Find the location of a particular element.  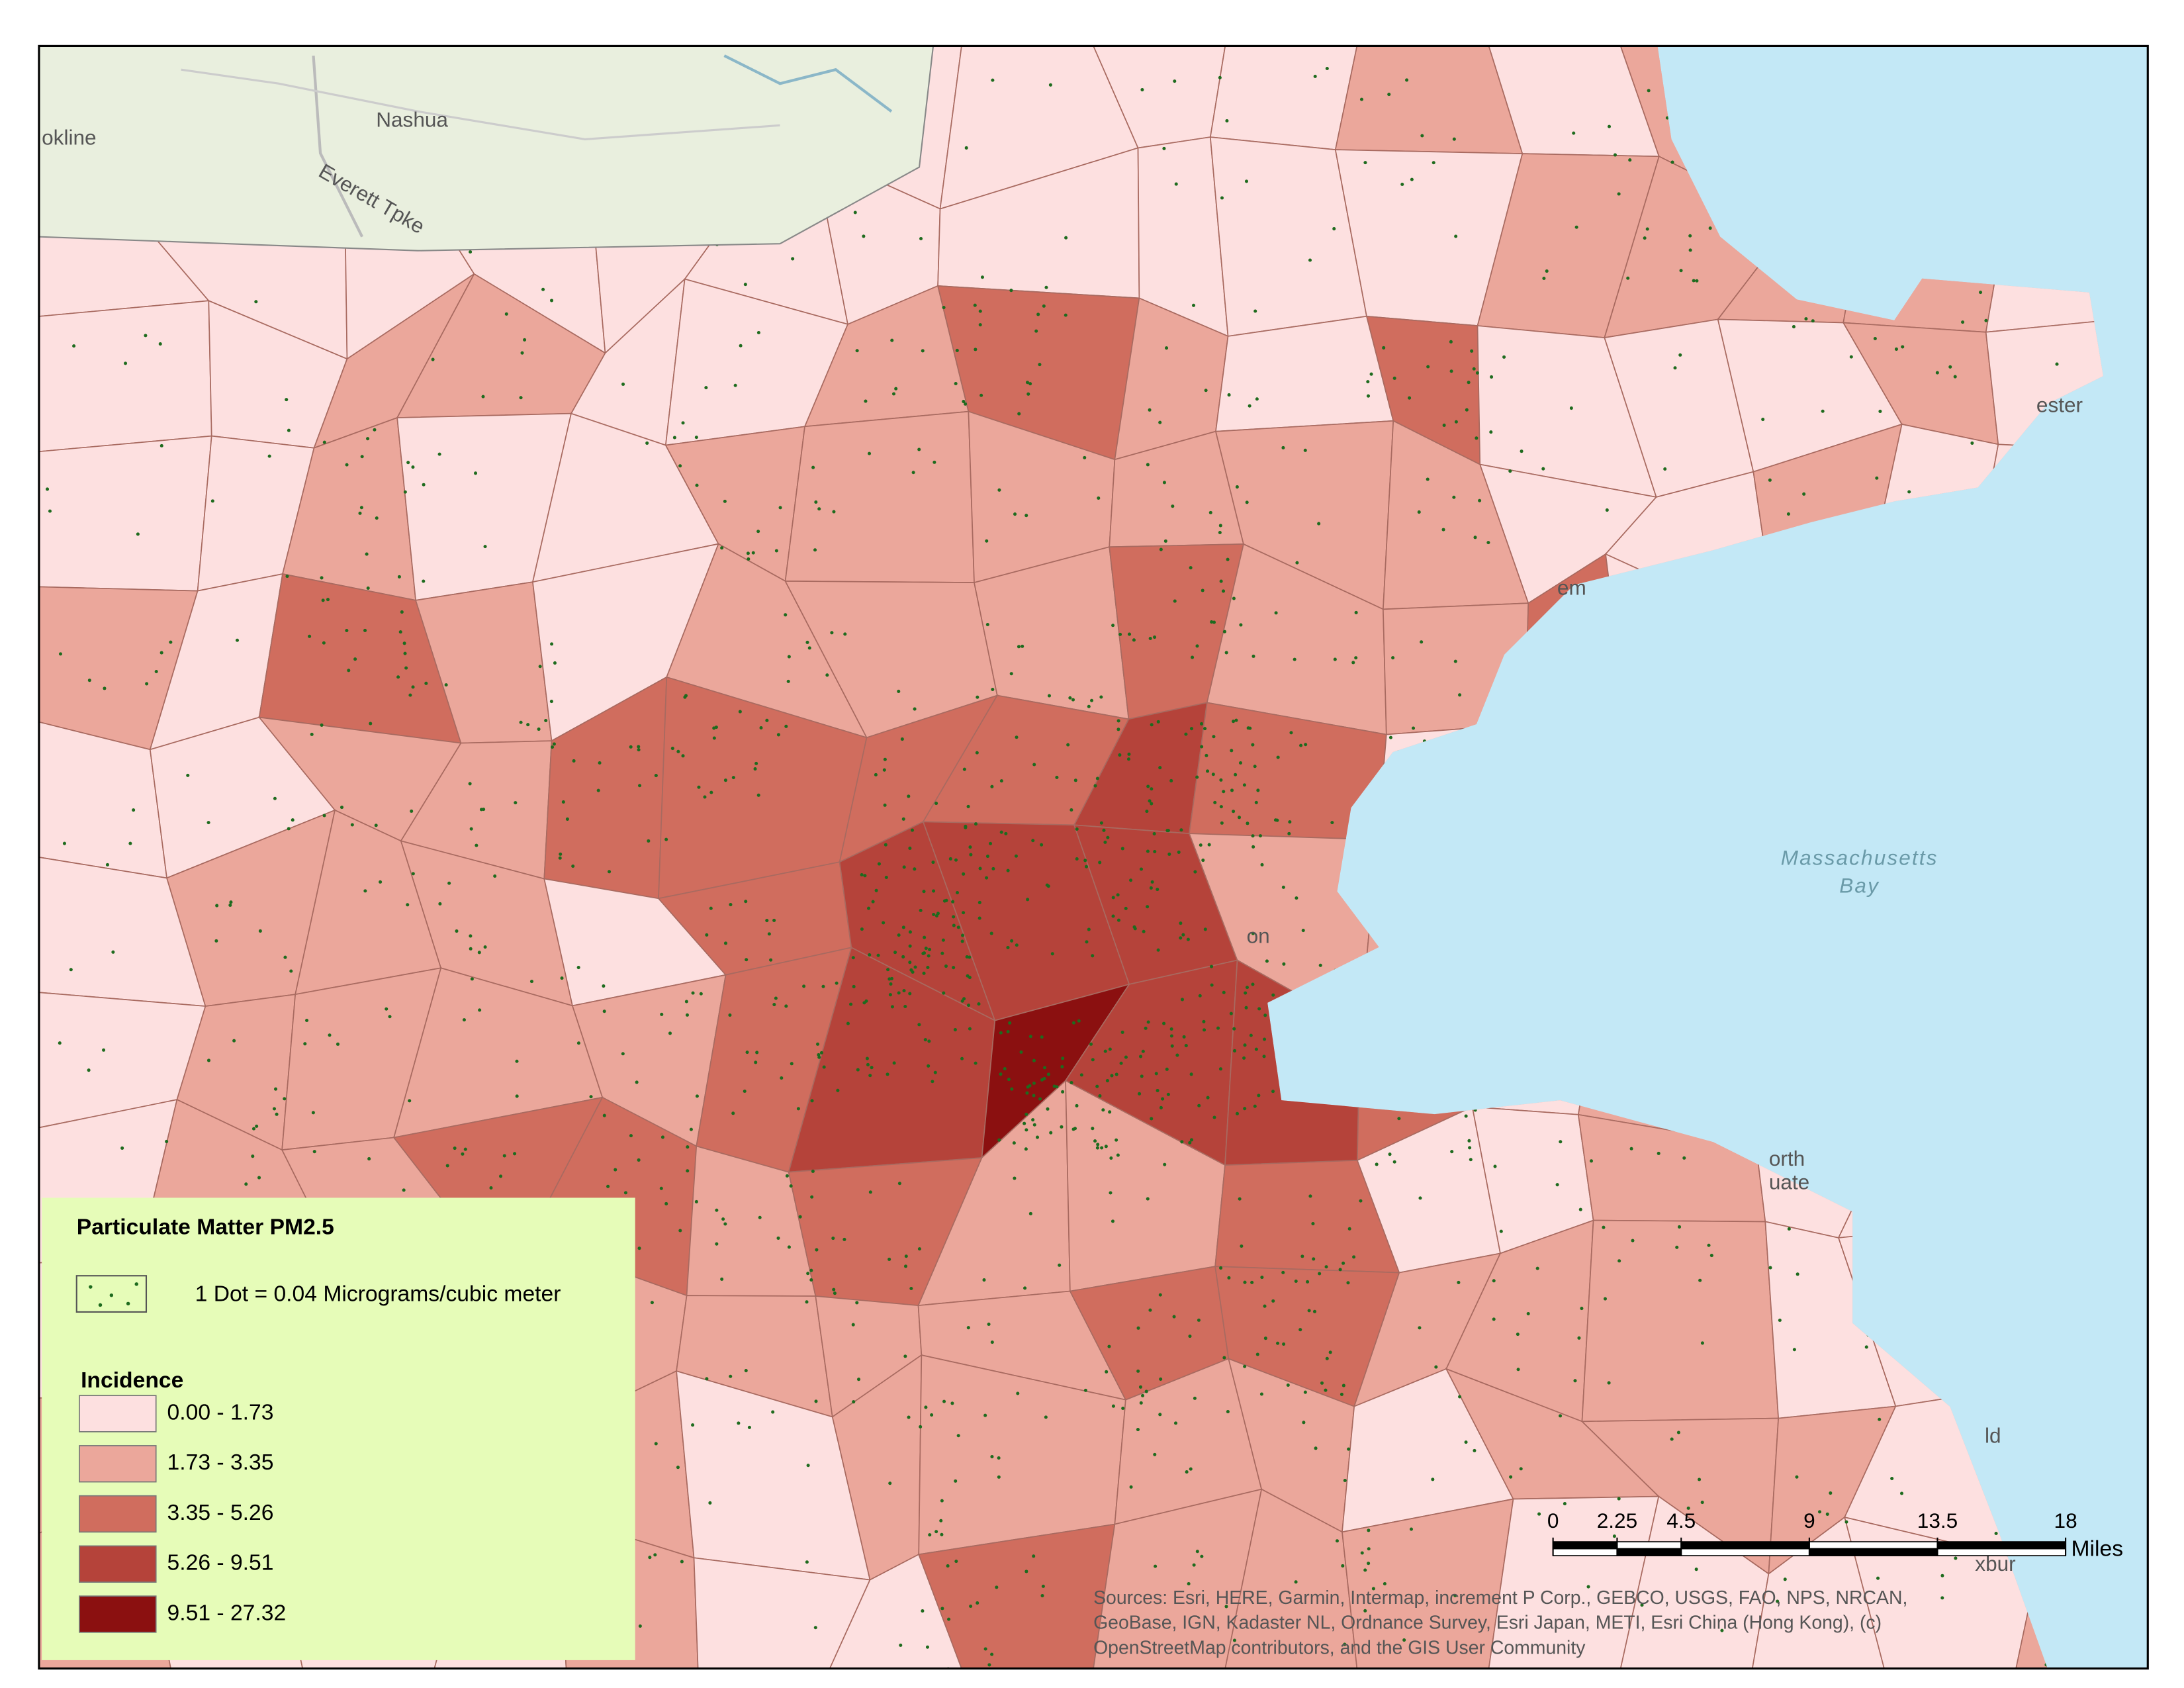

water-label: Massachusetts is located at coordinates (1860, 857).